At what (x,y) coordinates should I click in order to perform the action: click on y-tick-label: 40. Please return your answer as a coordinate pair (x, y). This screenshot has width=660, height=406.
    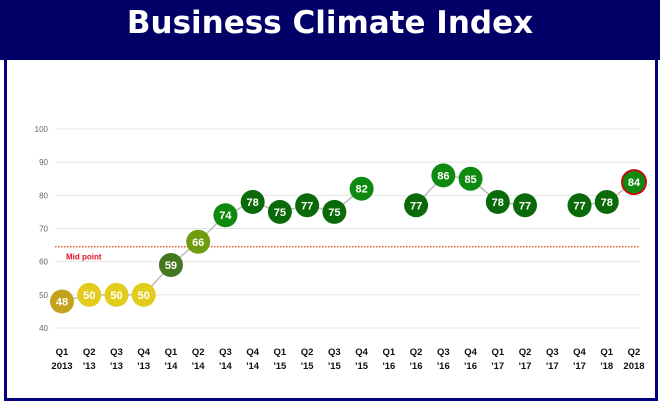
    Looking at the image, I should click on (43, 328).